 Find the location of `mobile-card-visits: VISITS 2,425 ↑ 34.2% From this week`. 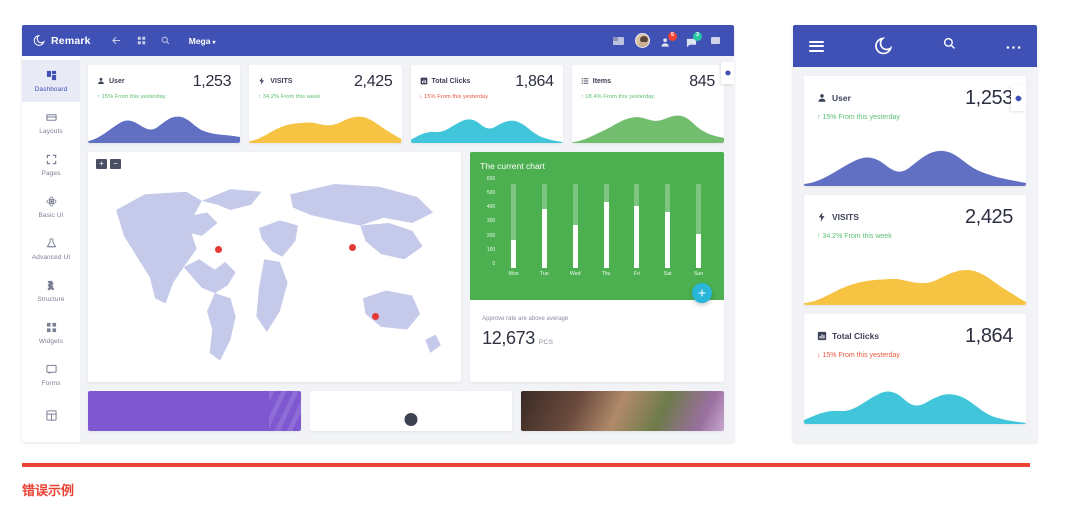

mobile-card-visits: VISITS 2,425 ↑ 34.2% From this week is located at coordinates (915, 250).